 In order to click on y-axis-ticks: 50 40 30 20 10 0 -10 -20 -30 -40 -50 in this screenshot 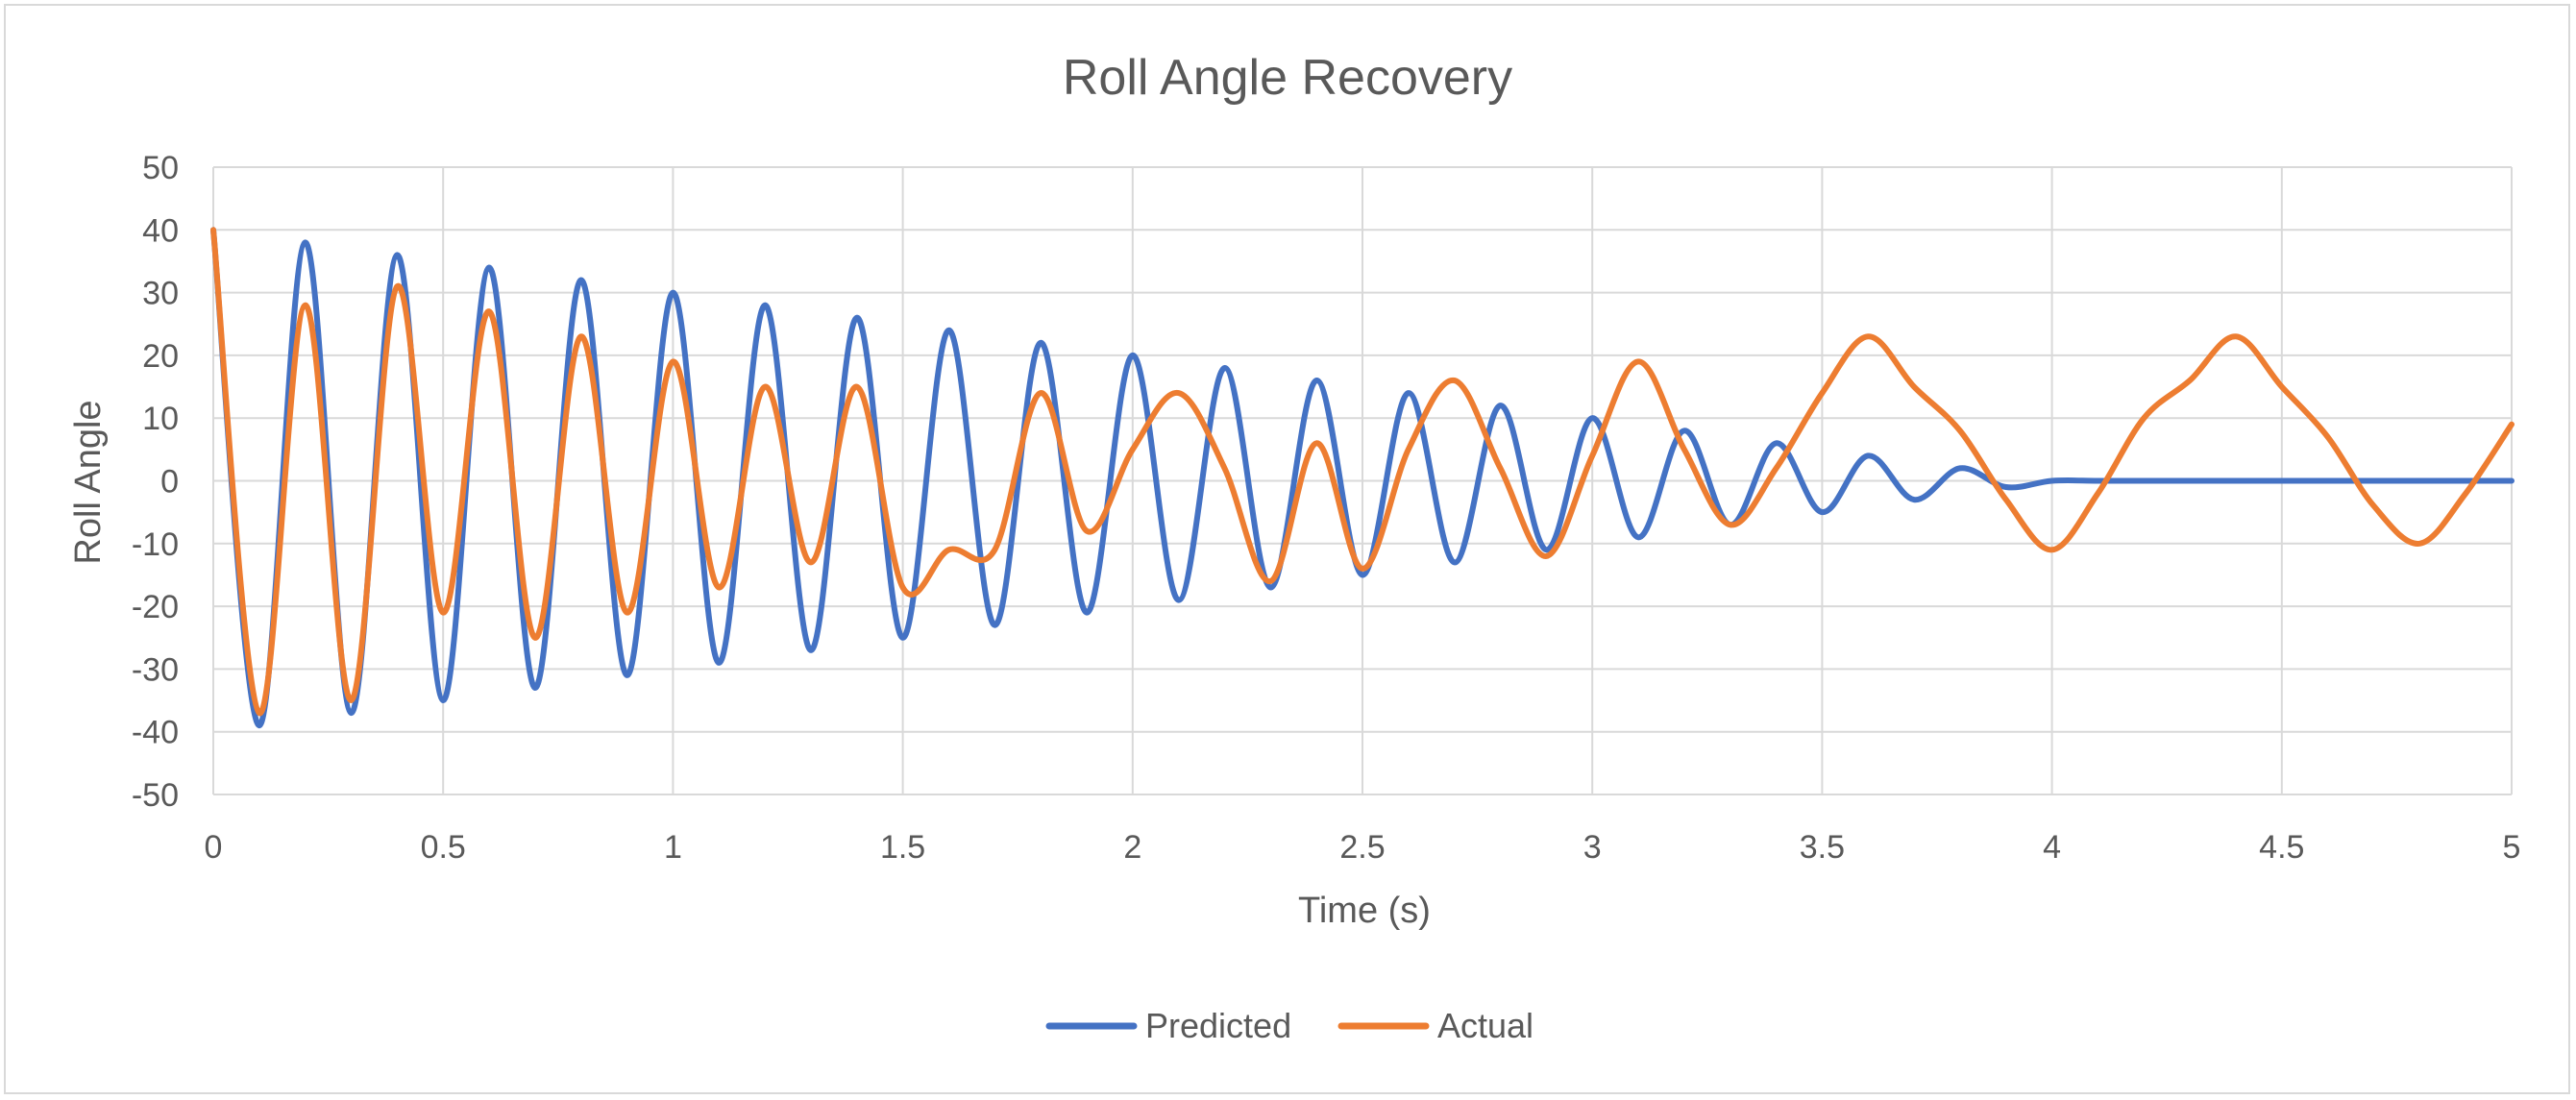, I will do `click(155, 482)`.